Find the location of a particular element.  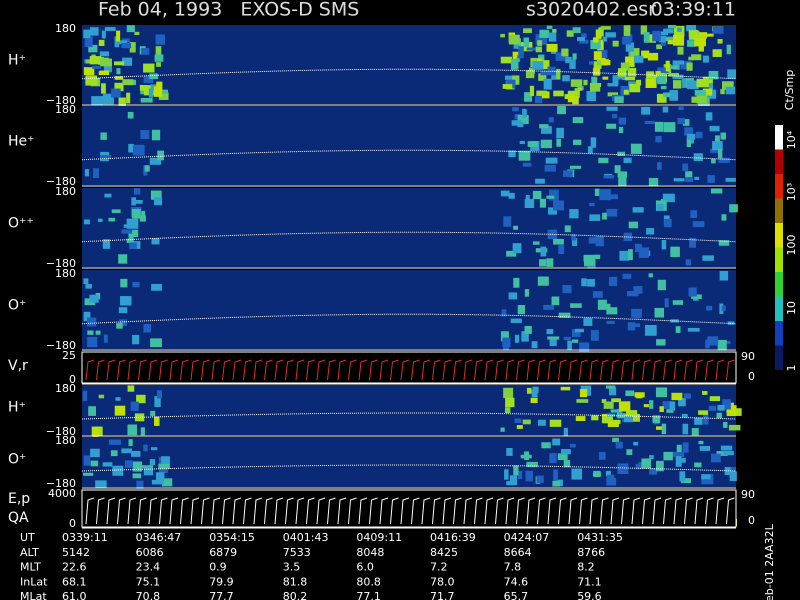

tick-top: 25 is located at coordinates (69, 355).